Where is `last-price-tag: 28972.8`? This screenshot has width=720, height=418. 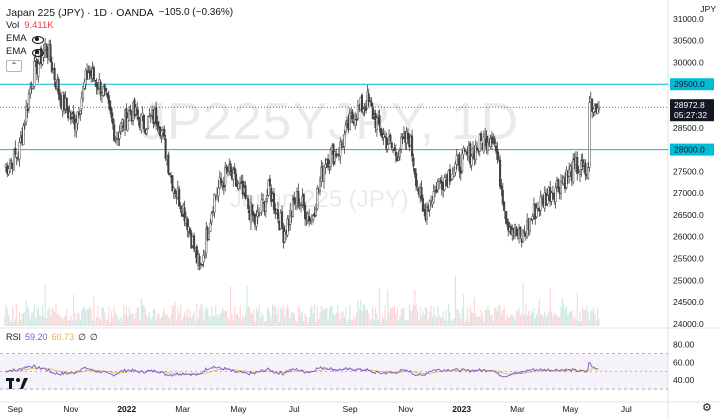
last-price-tag: 28972.8 is located at coordinates (689, 105).